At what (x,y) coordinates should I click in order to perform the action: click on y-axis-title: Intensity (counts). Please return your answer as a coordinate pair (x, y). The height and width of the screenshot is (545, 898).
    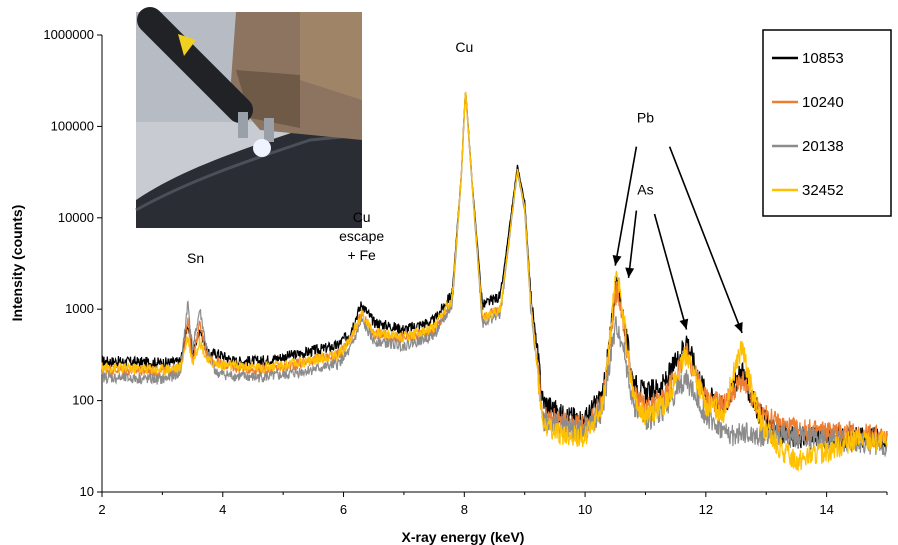
    Looking at the image, I should click on (17, 263).